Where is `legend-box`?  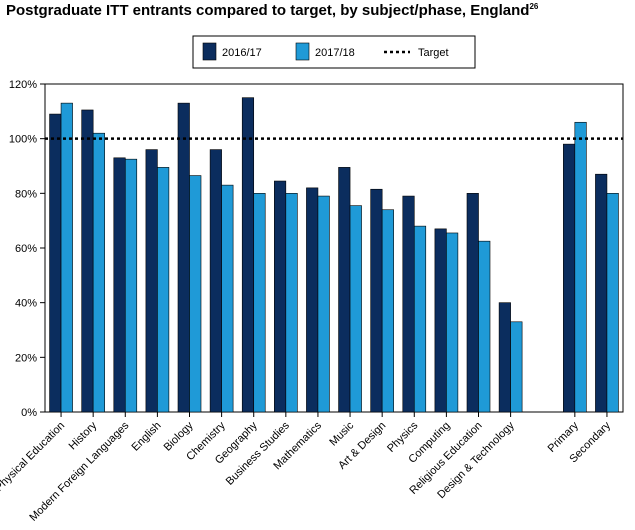 legend-box is located at coordinates (334, 52).